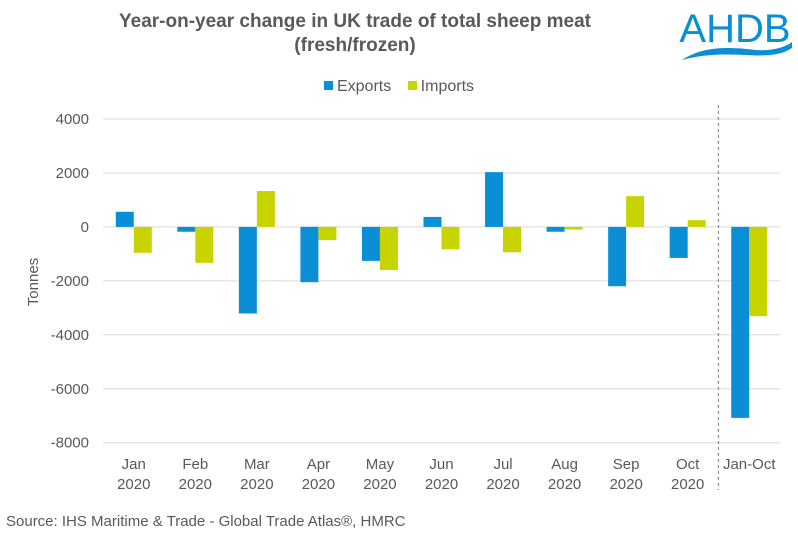 The image size is (798, 536). Describe the element at coordinates (441, 464) in the screenshot. I see `x-tick-label: Jun` at that location.